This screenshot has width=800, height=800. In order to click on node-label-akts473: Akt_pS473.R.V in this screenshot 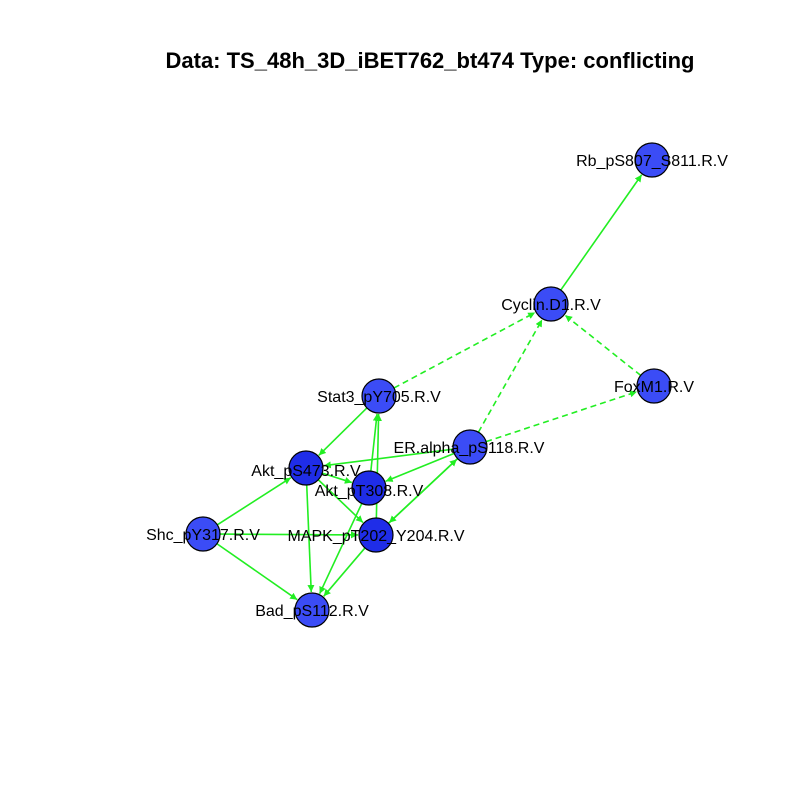, I will do `click(306, 471)`.